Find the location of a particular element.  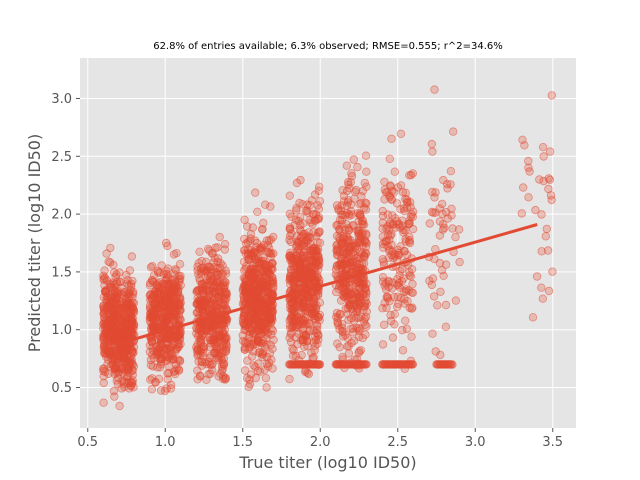

y-tick-label: 1.0 is located at coordinates (61, 330).